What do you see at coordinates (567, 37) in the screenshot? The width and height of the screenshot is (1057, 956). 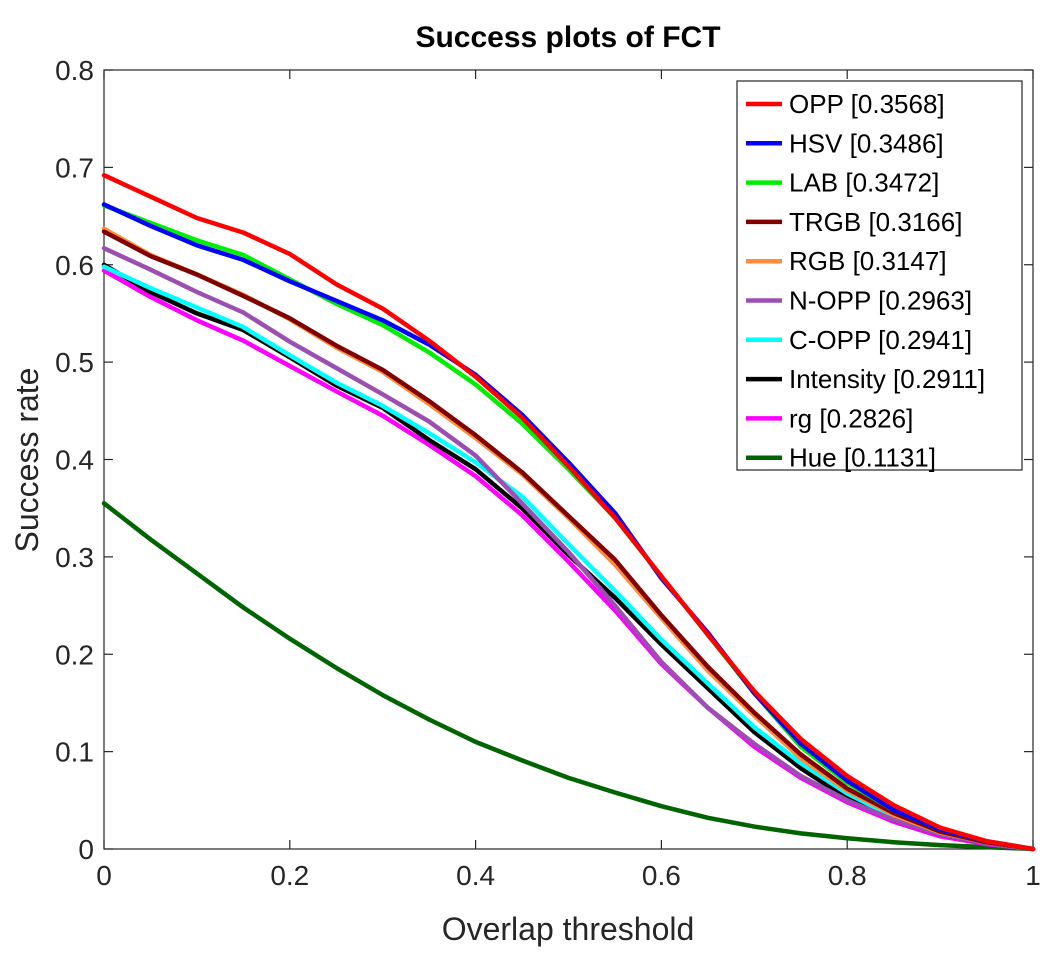 I see `chart-title: Success plots of FCT` at bounding box center [567, 37].